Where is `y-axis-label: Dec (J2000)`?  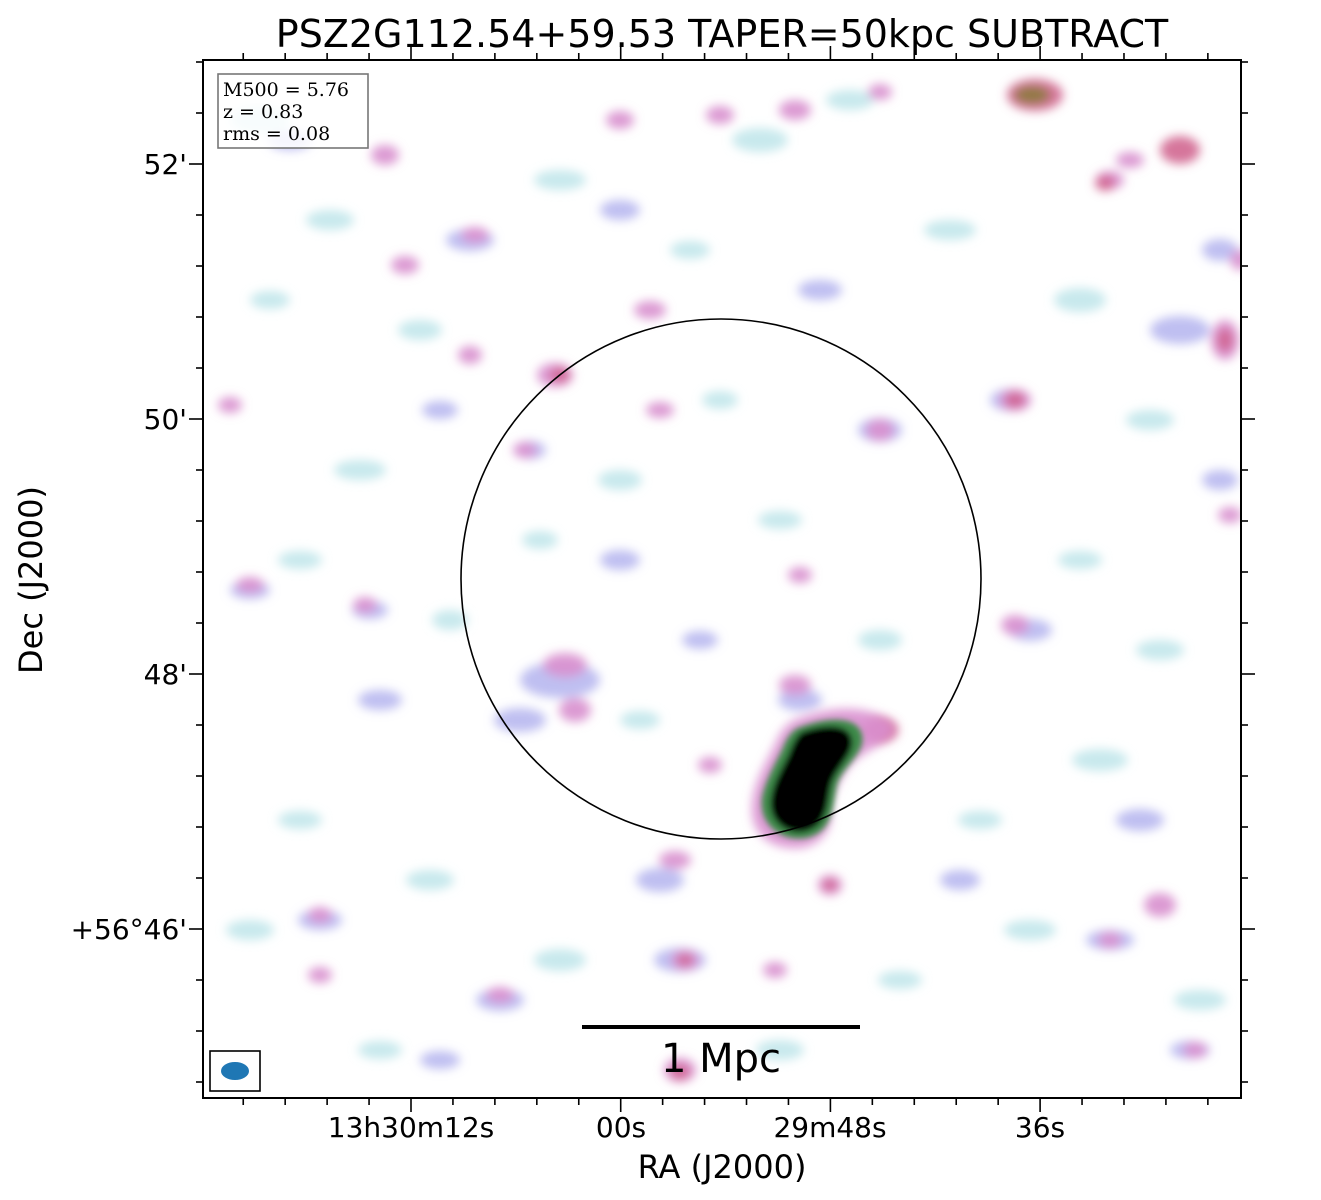 y-axis-label: Dec (J2000) is located at coordinates (31, 580).